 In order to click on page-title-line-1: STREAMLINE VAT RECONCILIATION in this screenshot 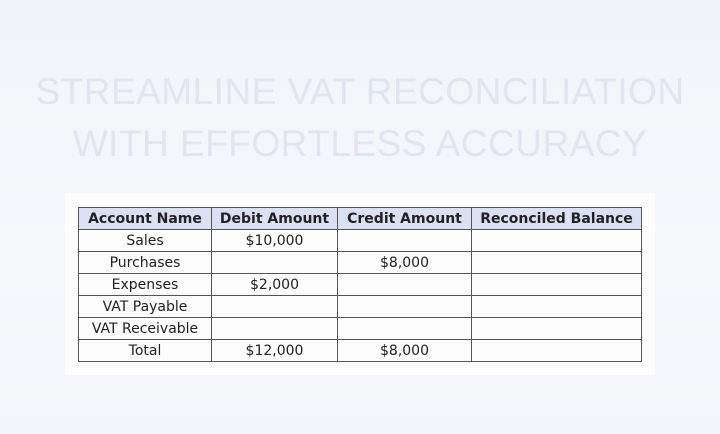, I will do `click(360, 91)`.